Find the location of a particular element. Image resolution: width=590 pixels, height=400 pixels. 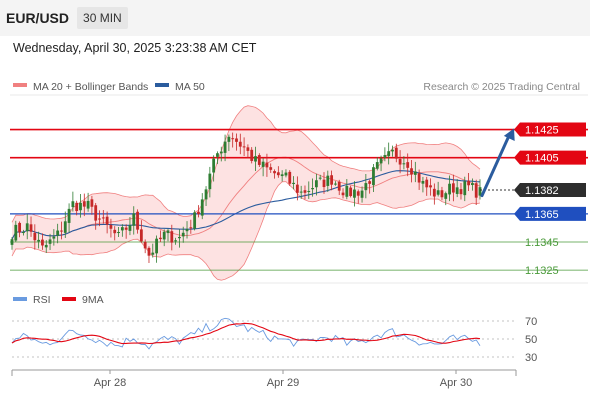

symbol-label: EUR/USD is located at coordinates (38, 18).